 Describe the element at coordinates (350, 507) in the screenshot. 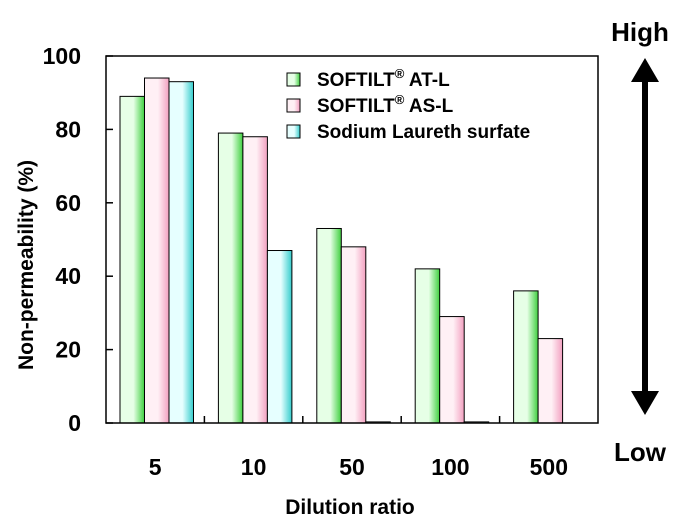

I see `x-axis-title: Dilution ratio` at that location.